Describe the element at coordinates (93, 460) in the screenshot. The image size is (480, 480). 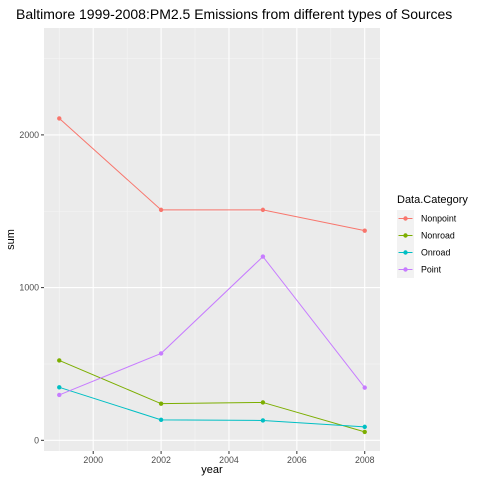
I see `x-tick-label: 2000` at that location.